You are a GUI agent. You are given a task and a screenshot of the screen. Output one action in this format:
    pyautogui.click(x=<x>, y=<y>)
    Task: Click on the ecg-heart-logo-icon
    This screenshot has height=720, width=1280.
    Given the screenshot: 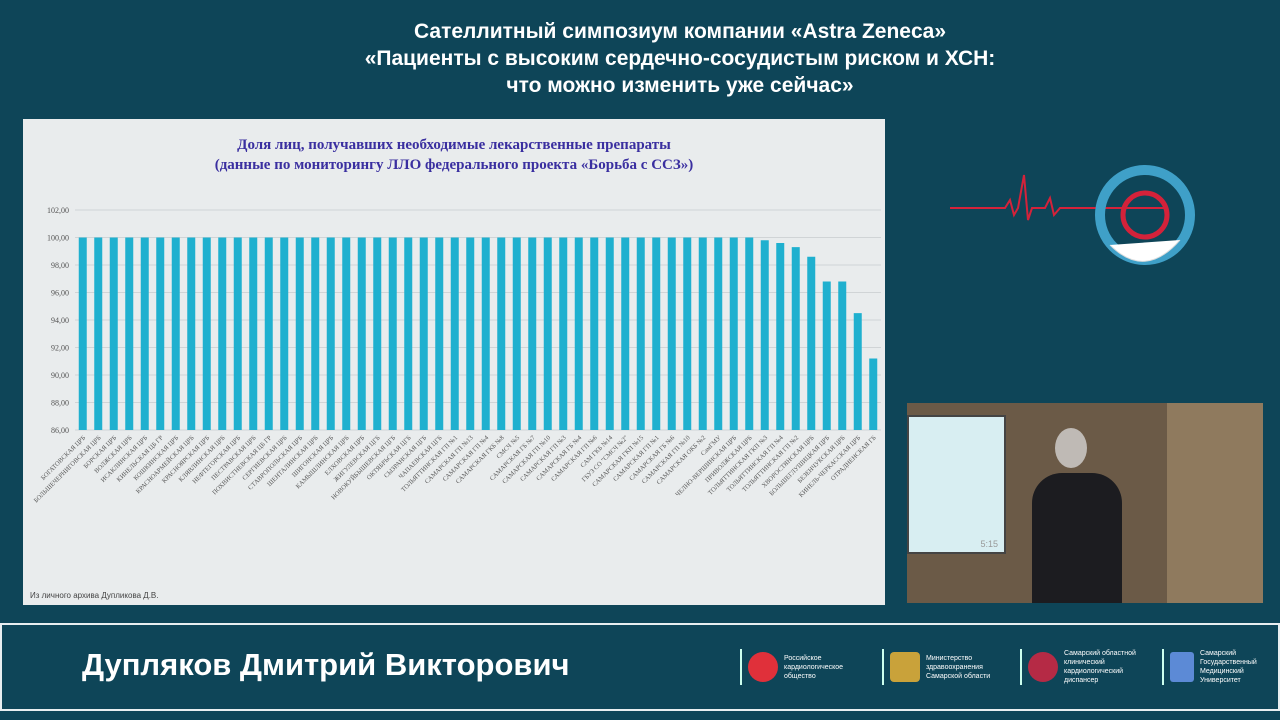 What is the action you would take?
    pyautogui.click(x=1072, y=215)
    